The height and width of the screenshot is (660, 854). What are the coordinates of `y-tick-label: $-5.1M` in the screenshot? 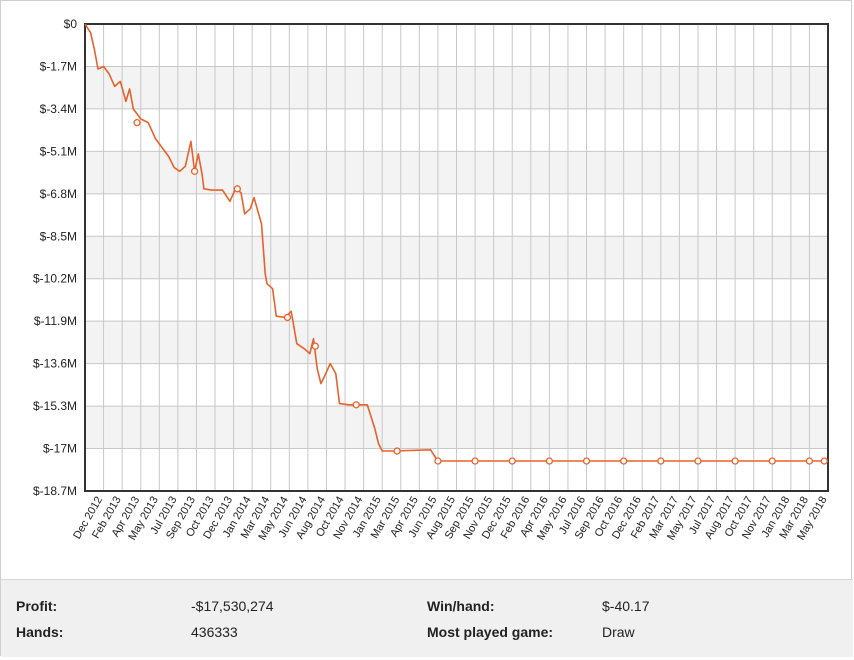 It's located at (58, 151).